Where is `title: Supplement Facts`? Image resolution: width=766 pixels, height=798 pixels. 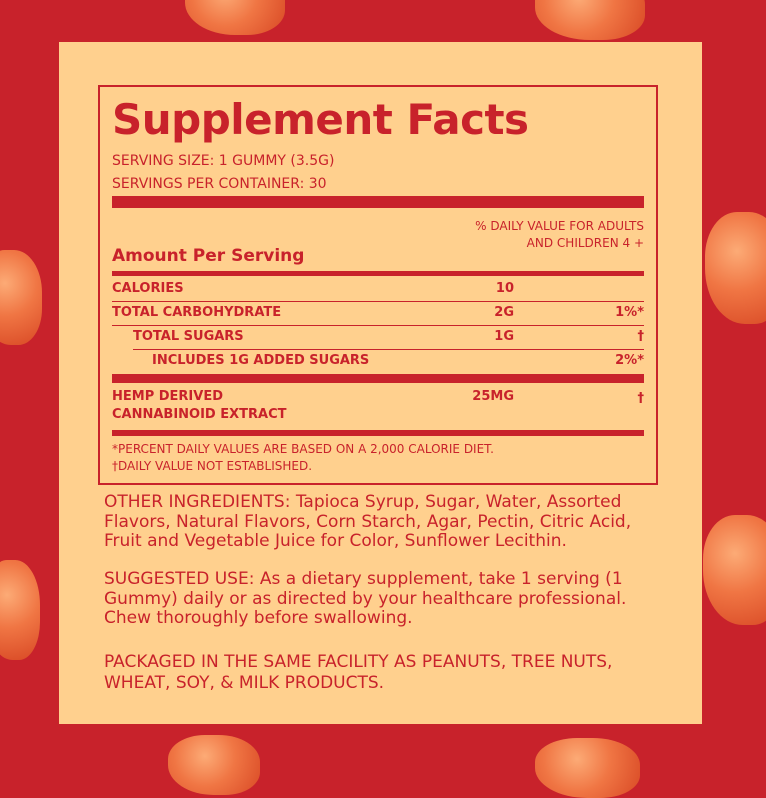 title: Supplement Facts is located at coordinates (320, 119).